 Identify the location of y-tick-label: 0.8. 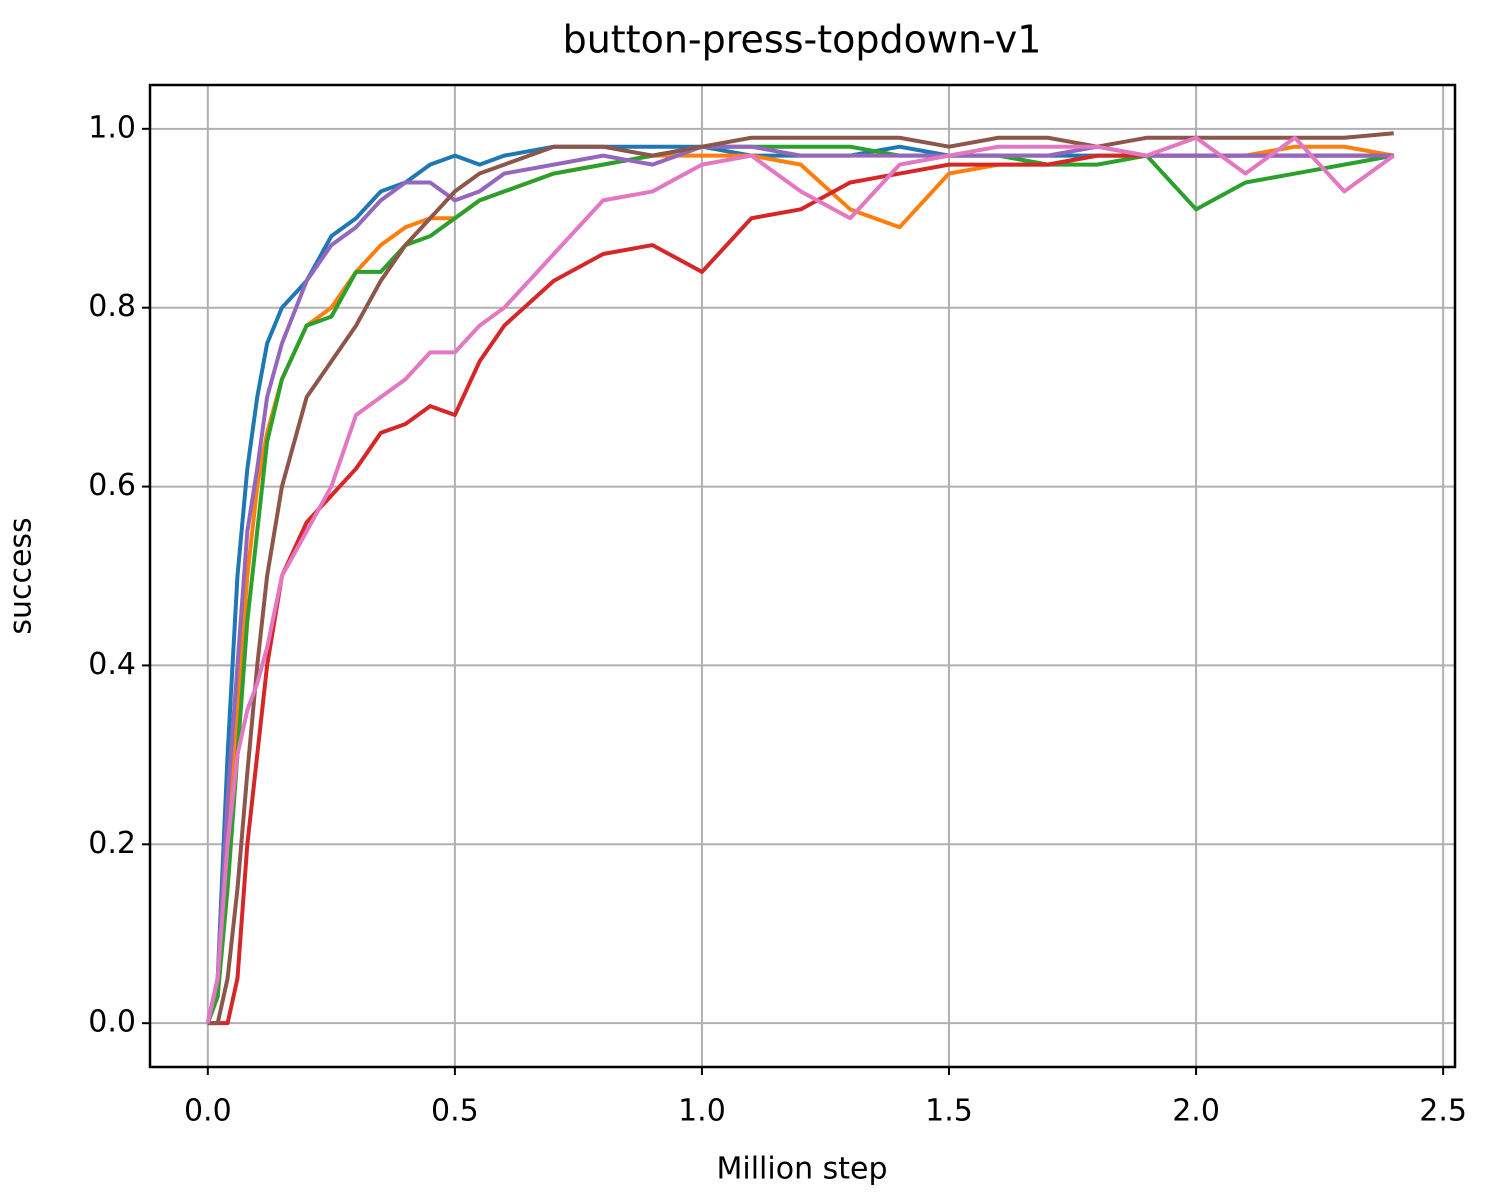
(112, 306).